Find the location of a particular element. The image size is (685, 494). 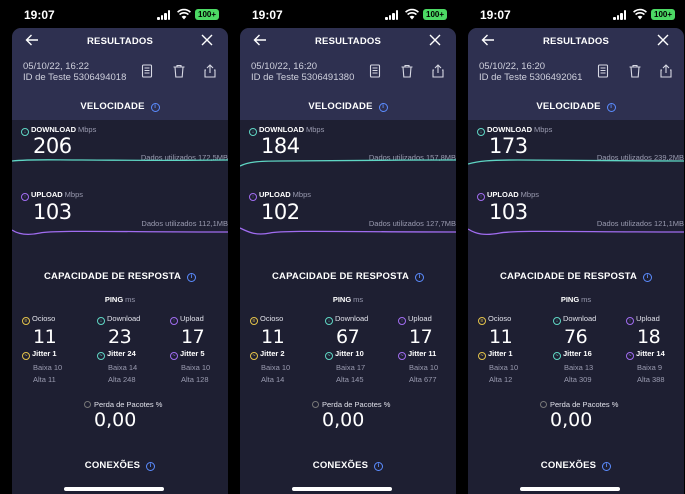

upload-high: Alta 677 is located at coordinates (423, 379).